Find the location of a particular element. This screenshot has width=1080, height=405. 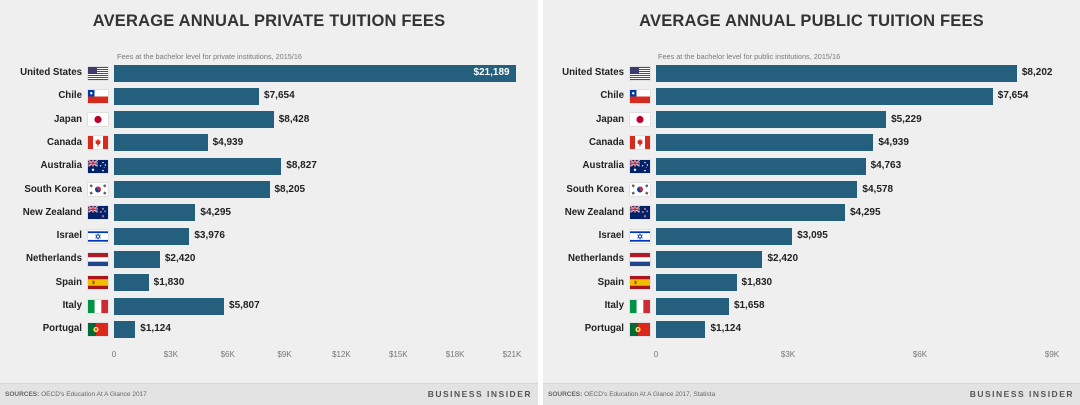

chart-title: AVERAGE ANNUAL PRIVATE TUITION FEES is located at coordinates (269, 21).